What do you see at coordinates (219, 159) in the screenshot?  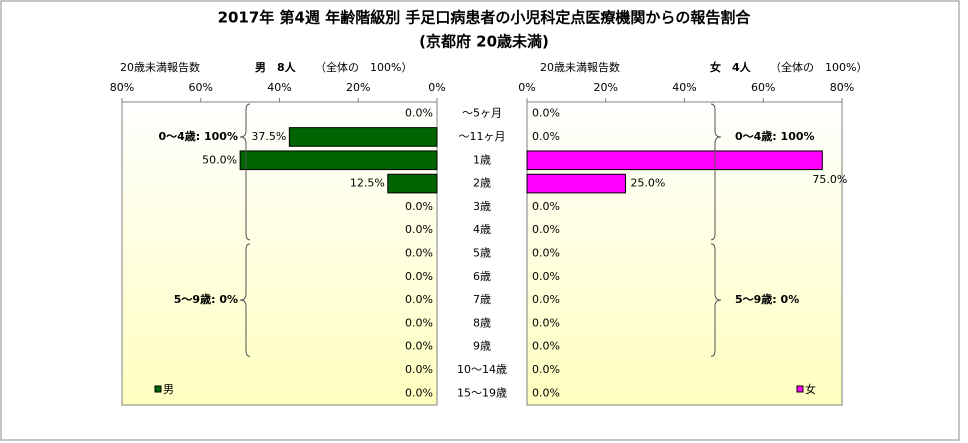 I see `value-label: 50.0%` at bounding box center [219, 159].